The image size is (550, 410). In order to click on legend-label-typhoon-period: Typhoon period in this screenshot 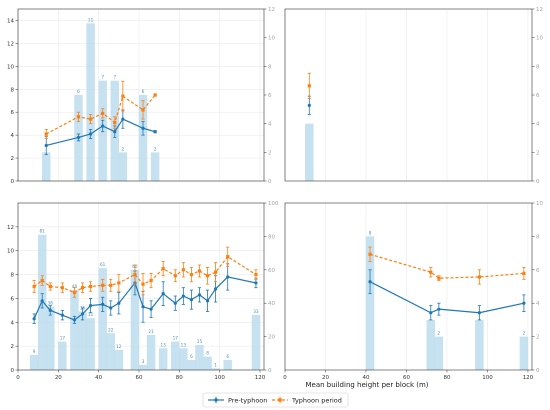, I will do `click(316, 401)`.